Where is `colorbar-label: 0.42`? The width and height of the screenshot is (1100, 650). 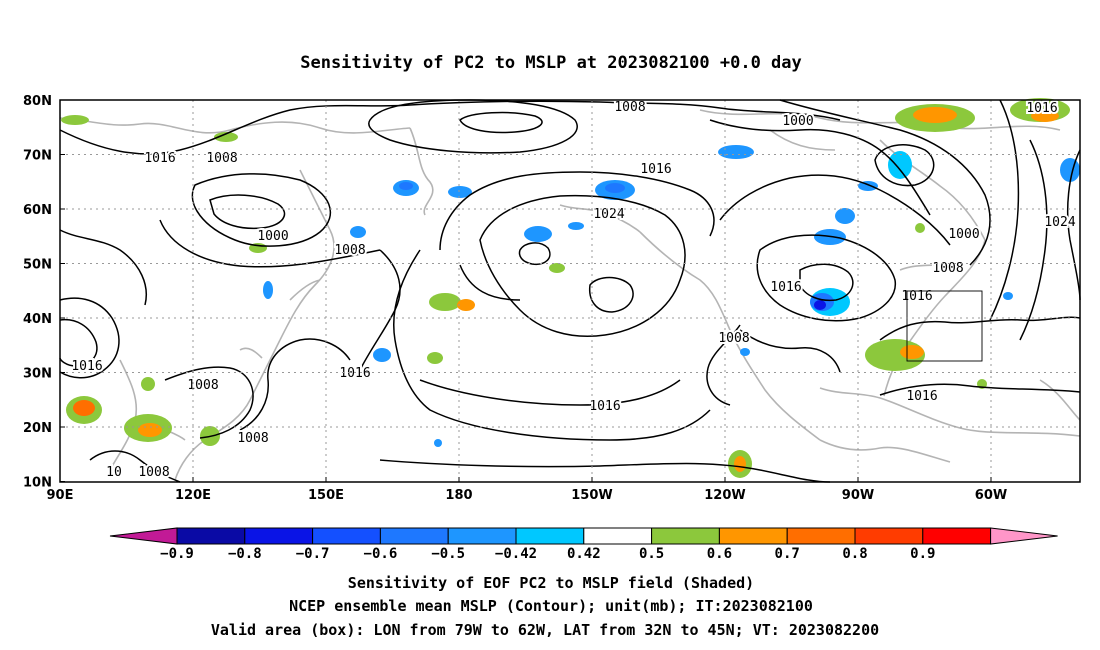
colorbar-label: 0.42 is located at coordinates (584, 554).